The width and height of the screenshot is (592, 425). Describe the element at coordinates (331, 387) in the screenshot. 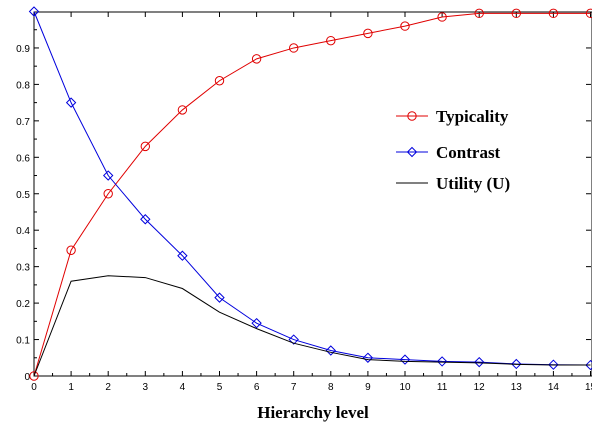

I see `x-tick-label: 8` at that location.